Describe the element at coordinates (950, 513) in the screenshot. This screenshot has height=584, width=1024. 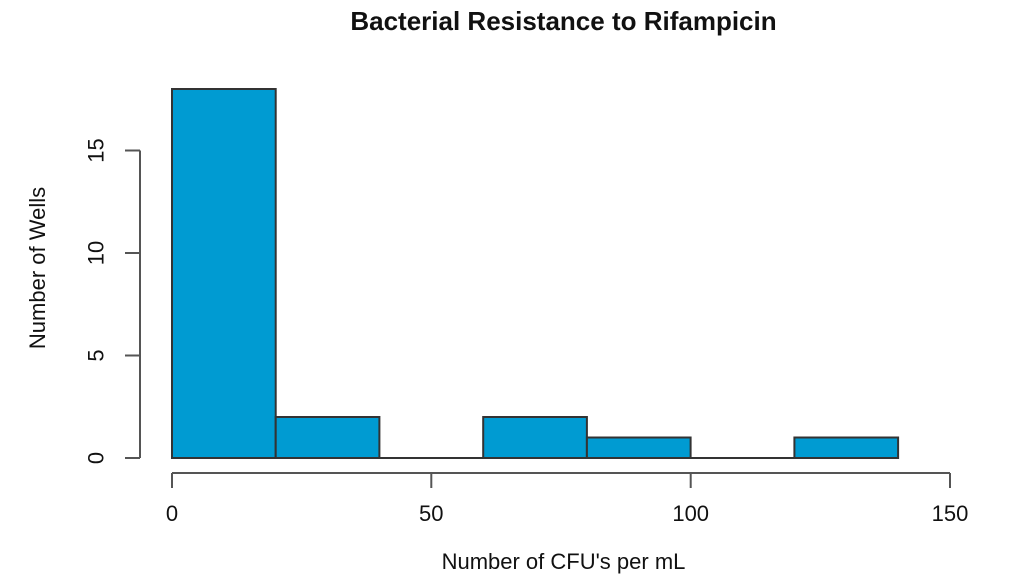
I see `x-tick-label: 150` at that location.